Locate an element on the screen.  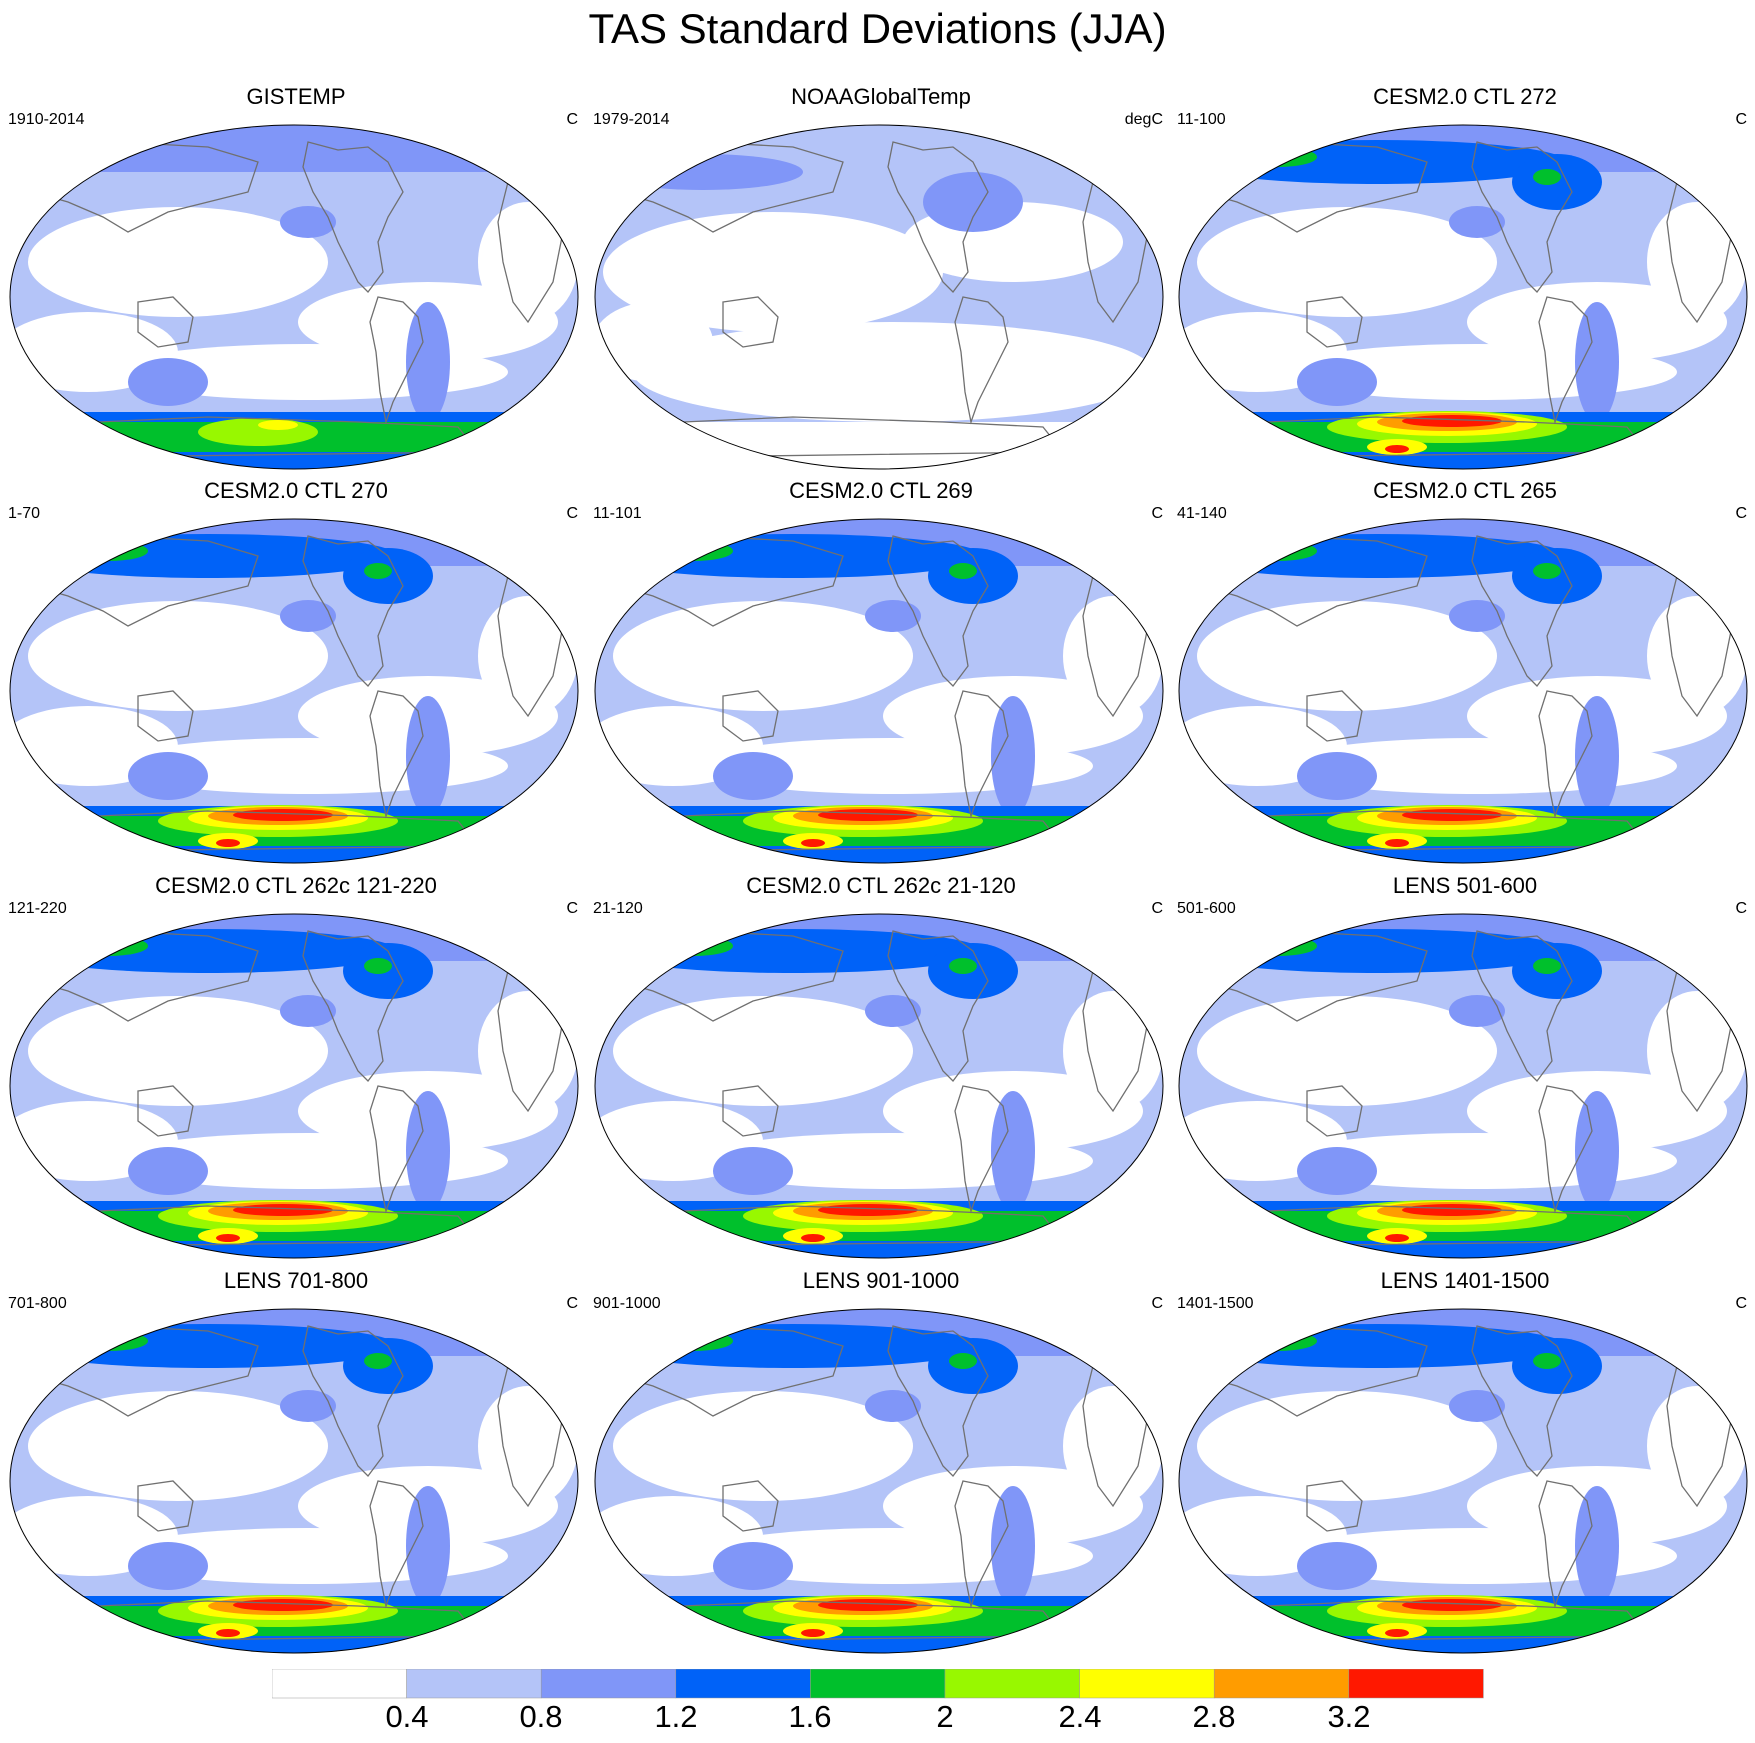
map-panel: CESM2.0 CTL 269 11-101 C is located at coordinates (881, 673).